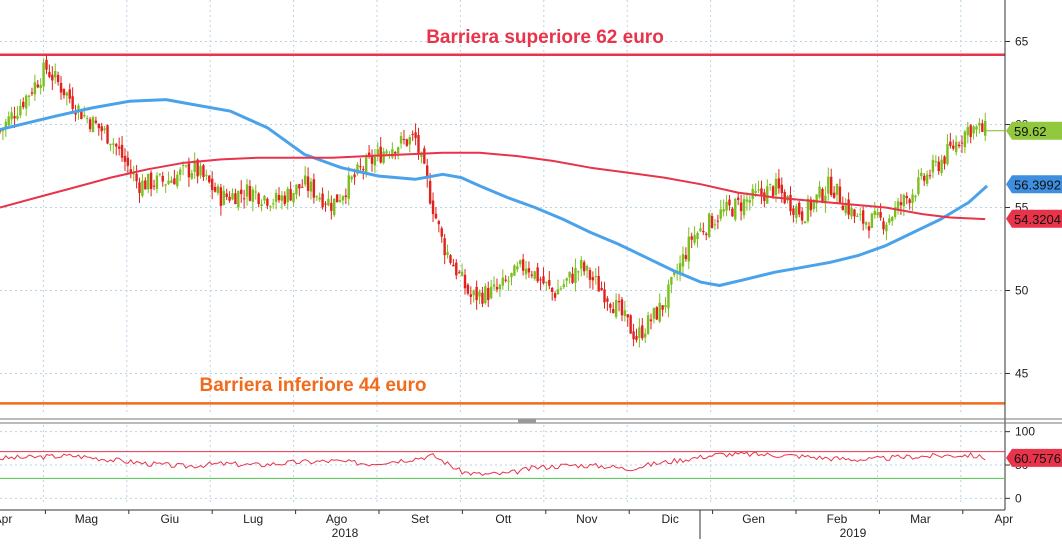 The width and height of the screenshot is (1062, 544). I want to click on month-label: Ago, so click(337, 519).